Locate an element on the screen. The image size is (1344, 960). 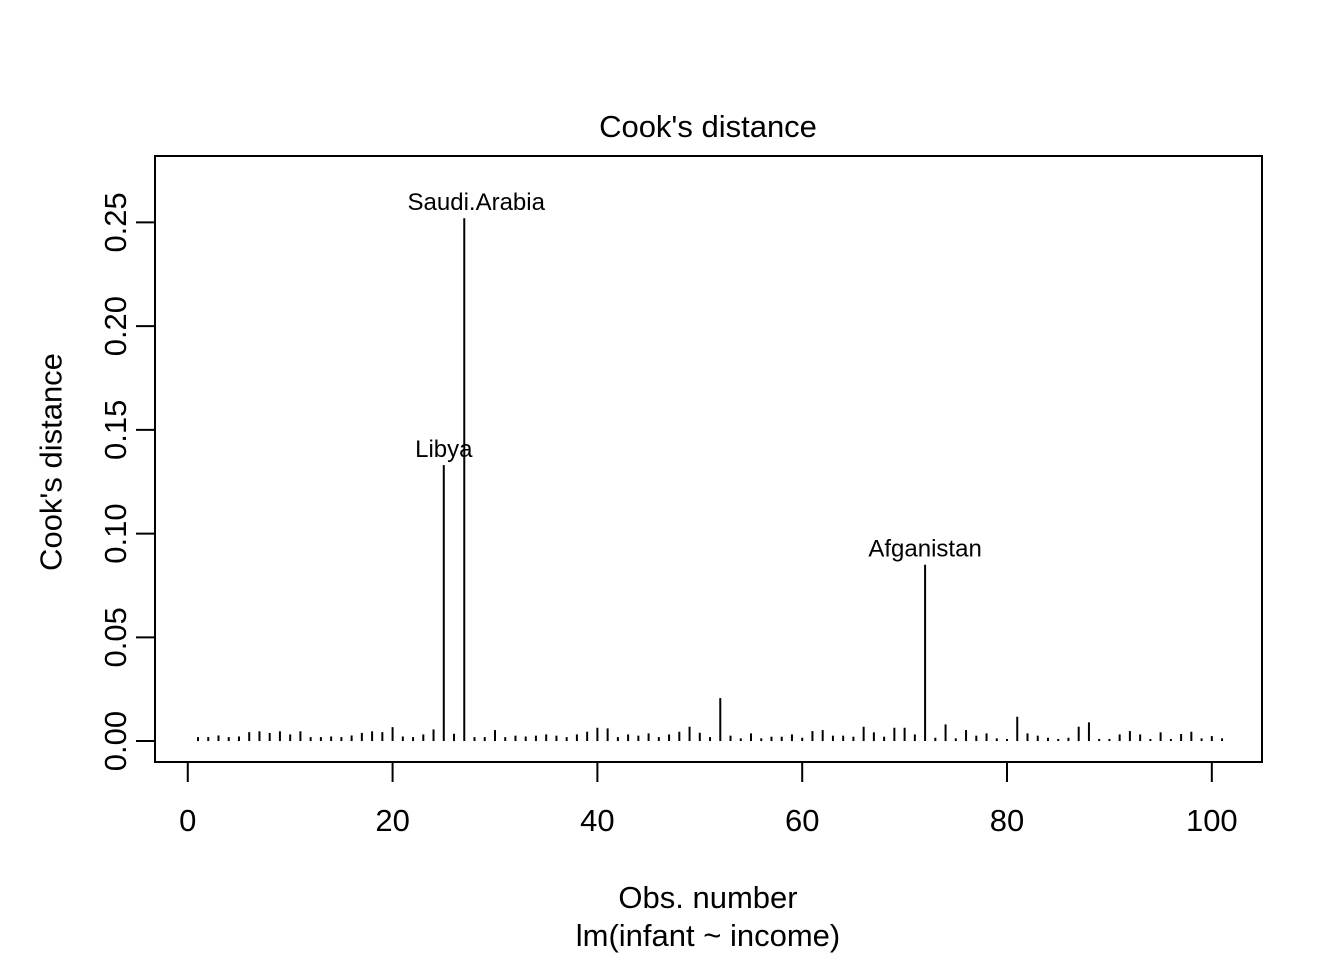
x-tick-label: 0 is located at coordinates (187, 820).